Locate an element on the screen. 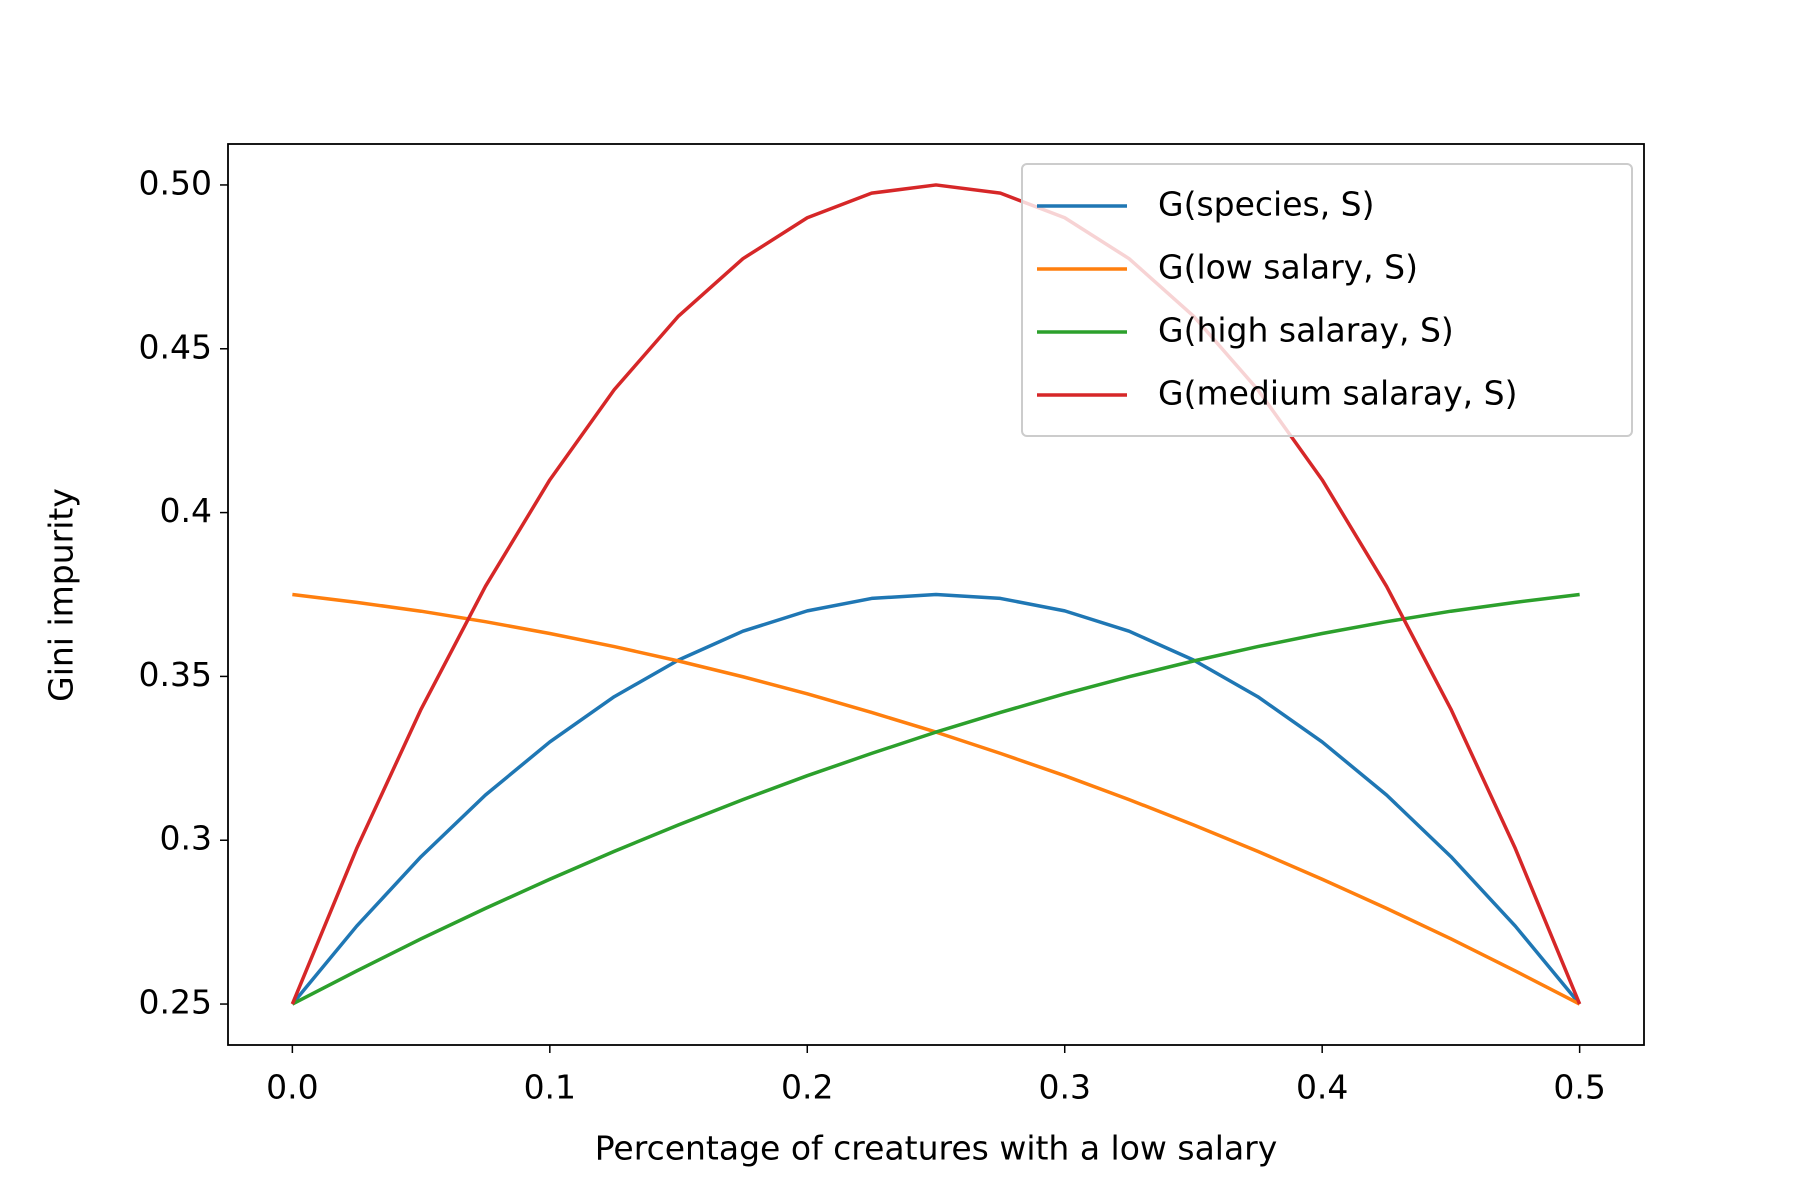 The width and height of the screenshot is (1800, 1200). x-tick-label: 0.2 is located at coordinates (807, 1087).